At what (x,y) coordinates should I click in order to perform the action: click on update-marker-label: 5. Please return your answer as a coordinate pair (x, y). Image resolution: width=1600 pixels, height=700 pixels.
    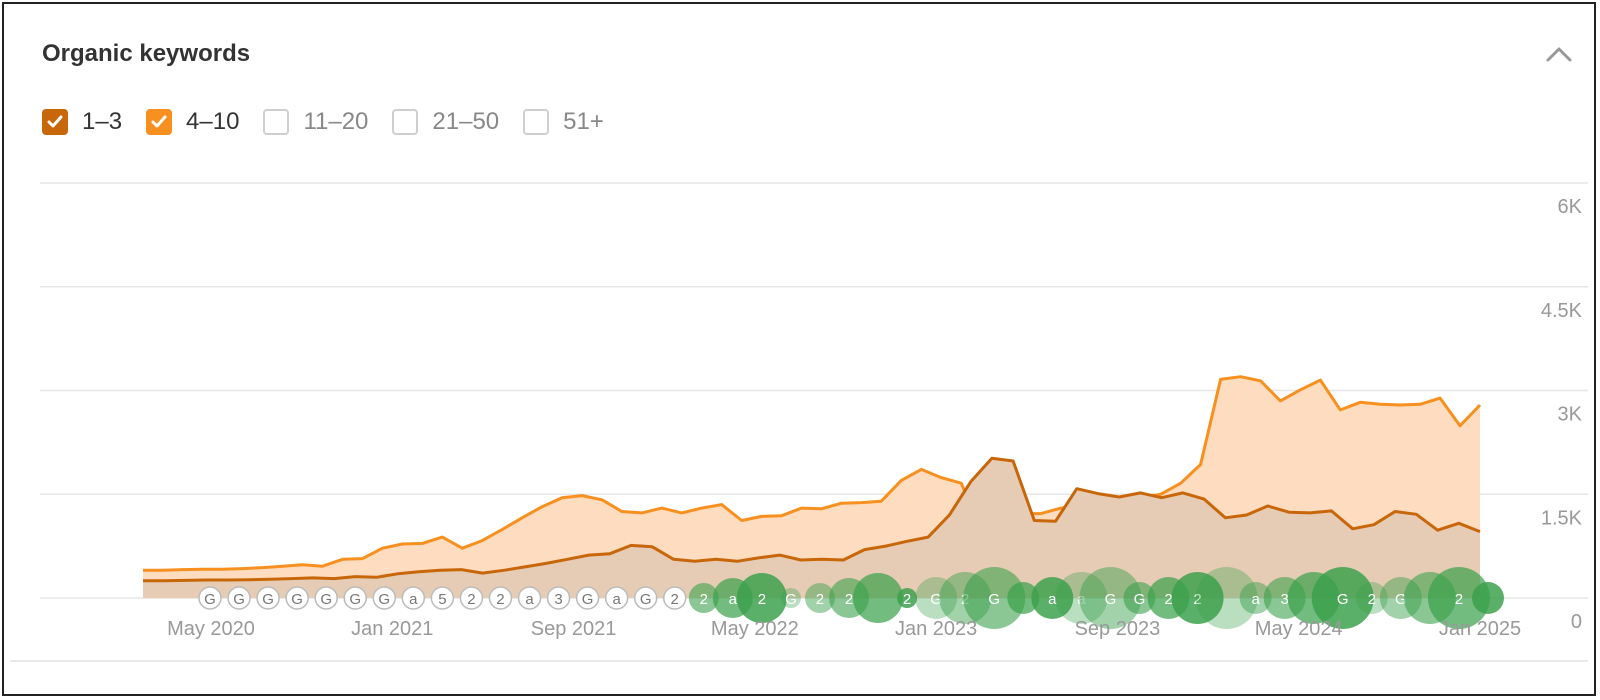
    Looking at the image, I should click on (442, 599).